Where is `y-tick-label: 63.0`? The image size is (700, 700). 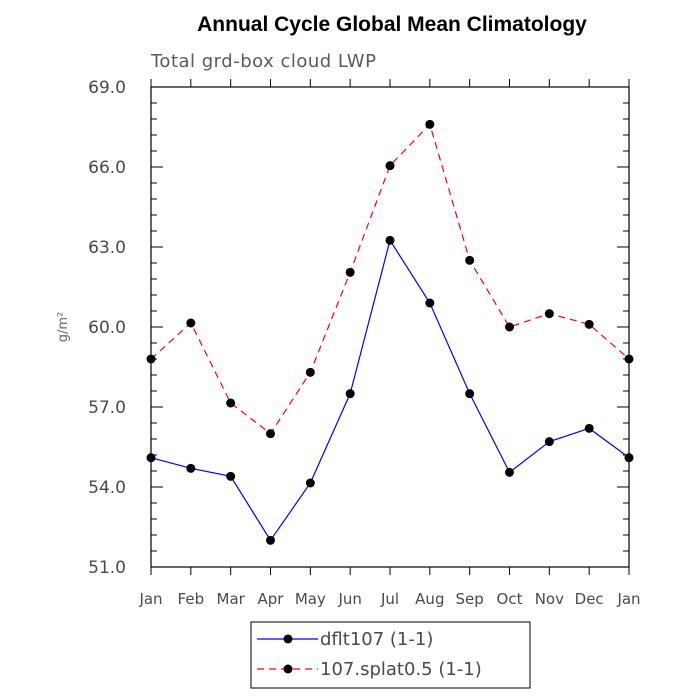
y-tick-label: 63.0 is located at coordinates (107, 248).